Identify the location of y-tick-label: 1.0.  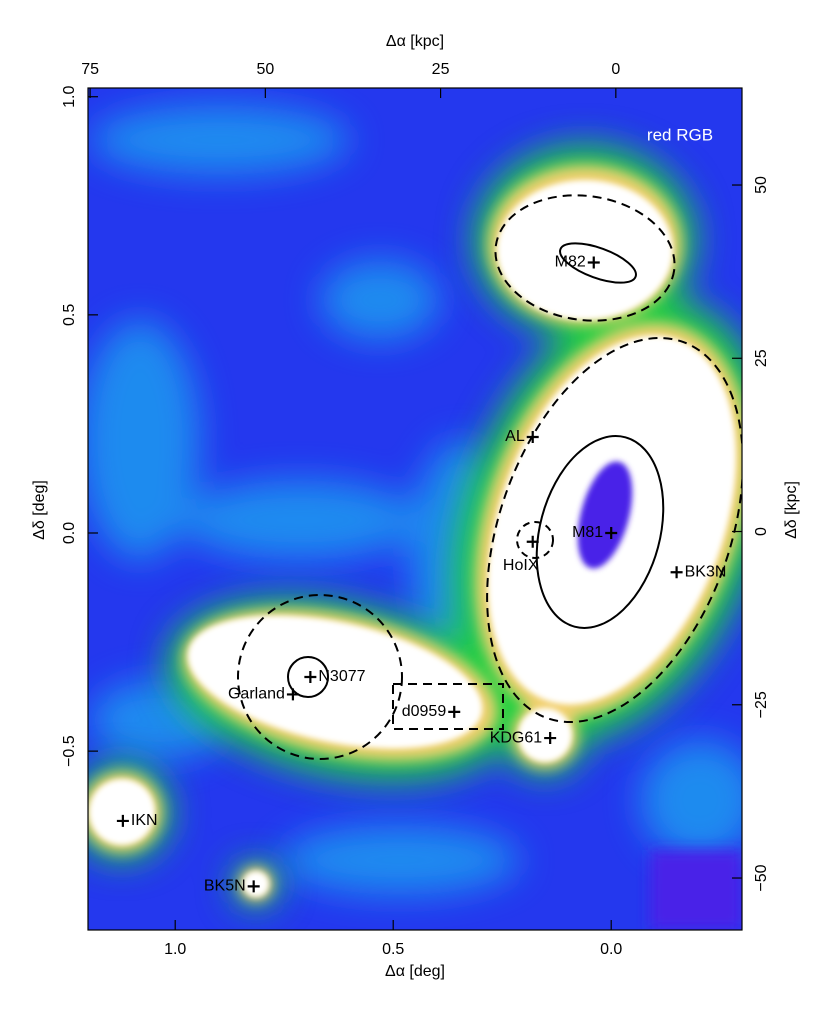
(69, 97).